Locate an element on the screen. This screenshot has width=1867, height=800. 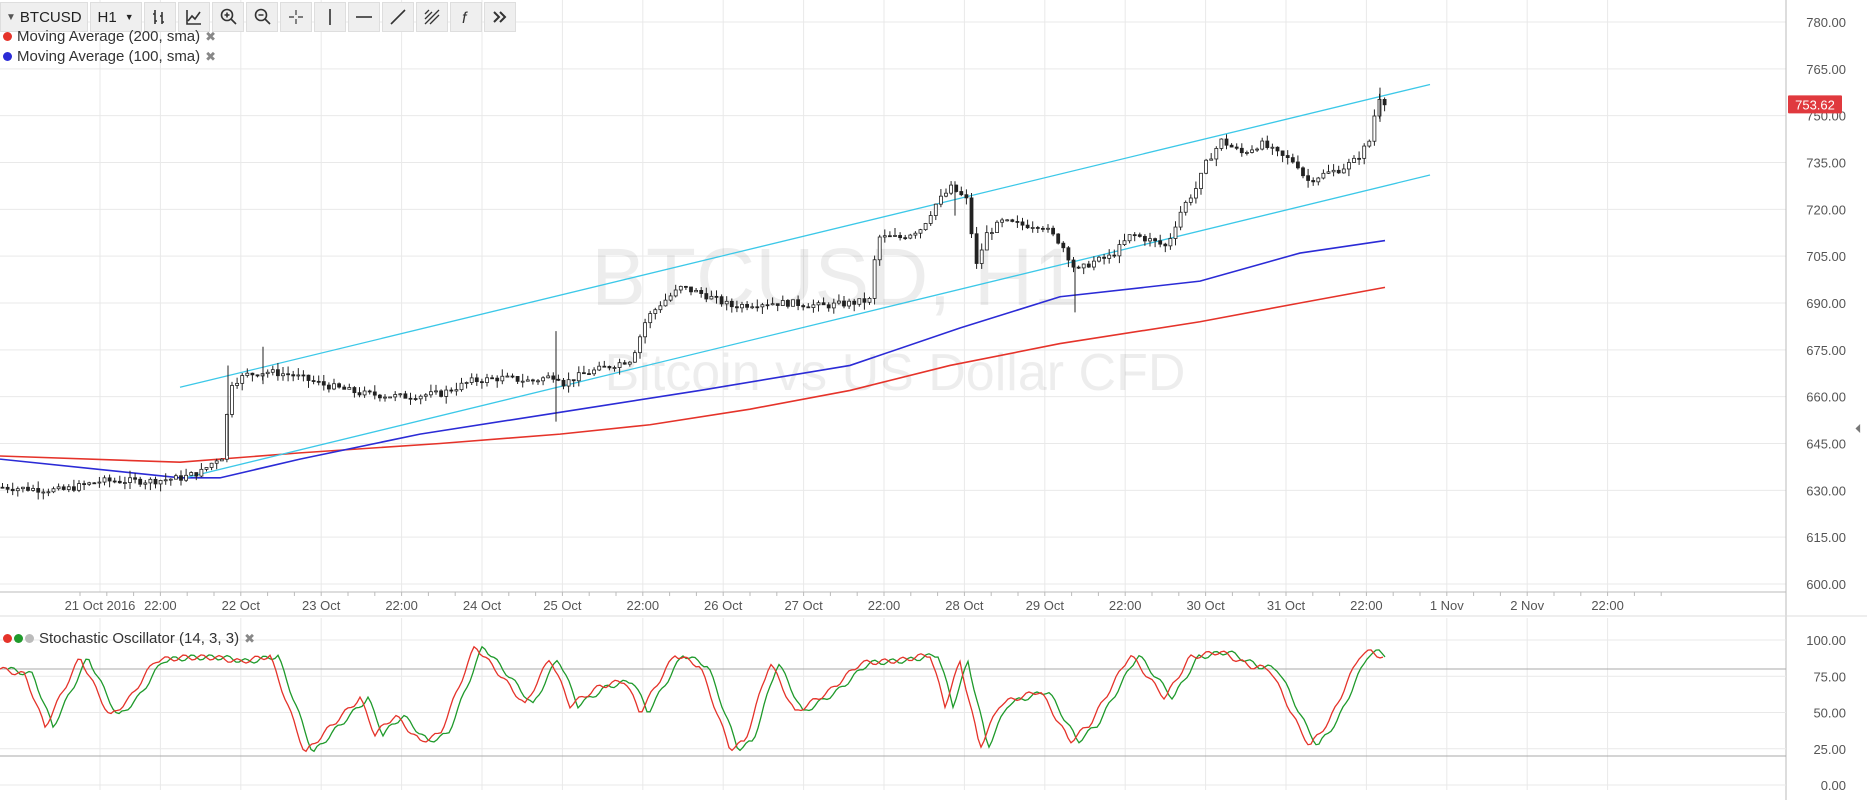
stoch-level-dot is located at coordinates (29, 638).